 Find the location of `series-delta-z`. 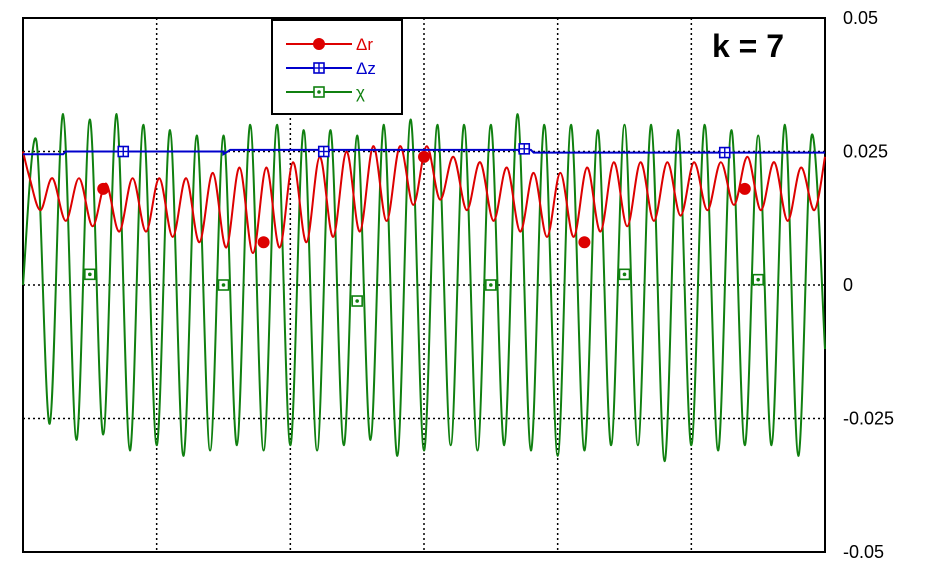

series-delta-z is located at coordinates (424, 151).